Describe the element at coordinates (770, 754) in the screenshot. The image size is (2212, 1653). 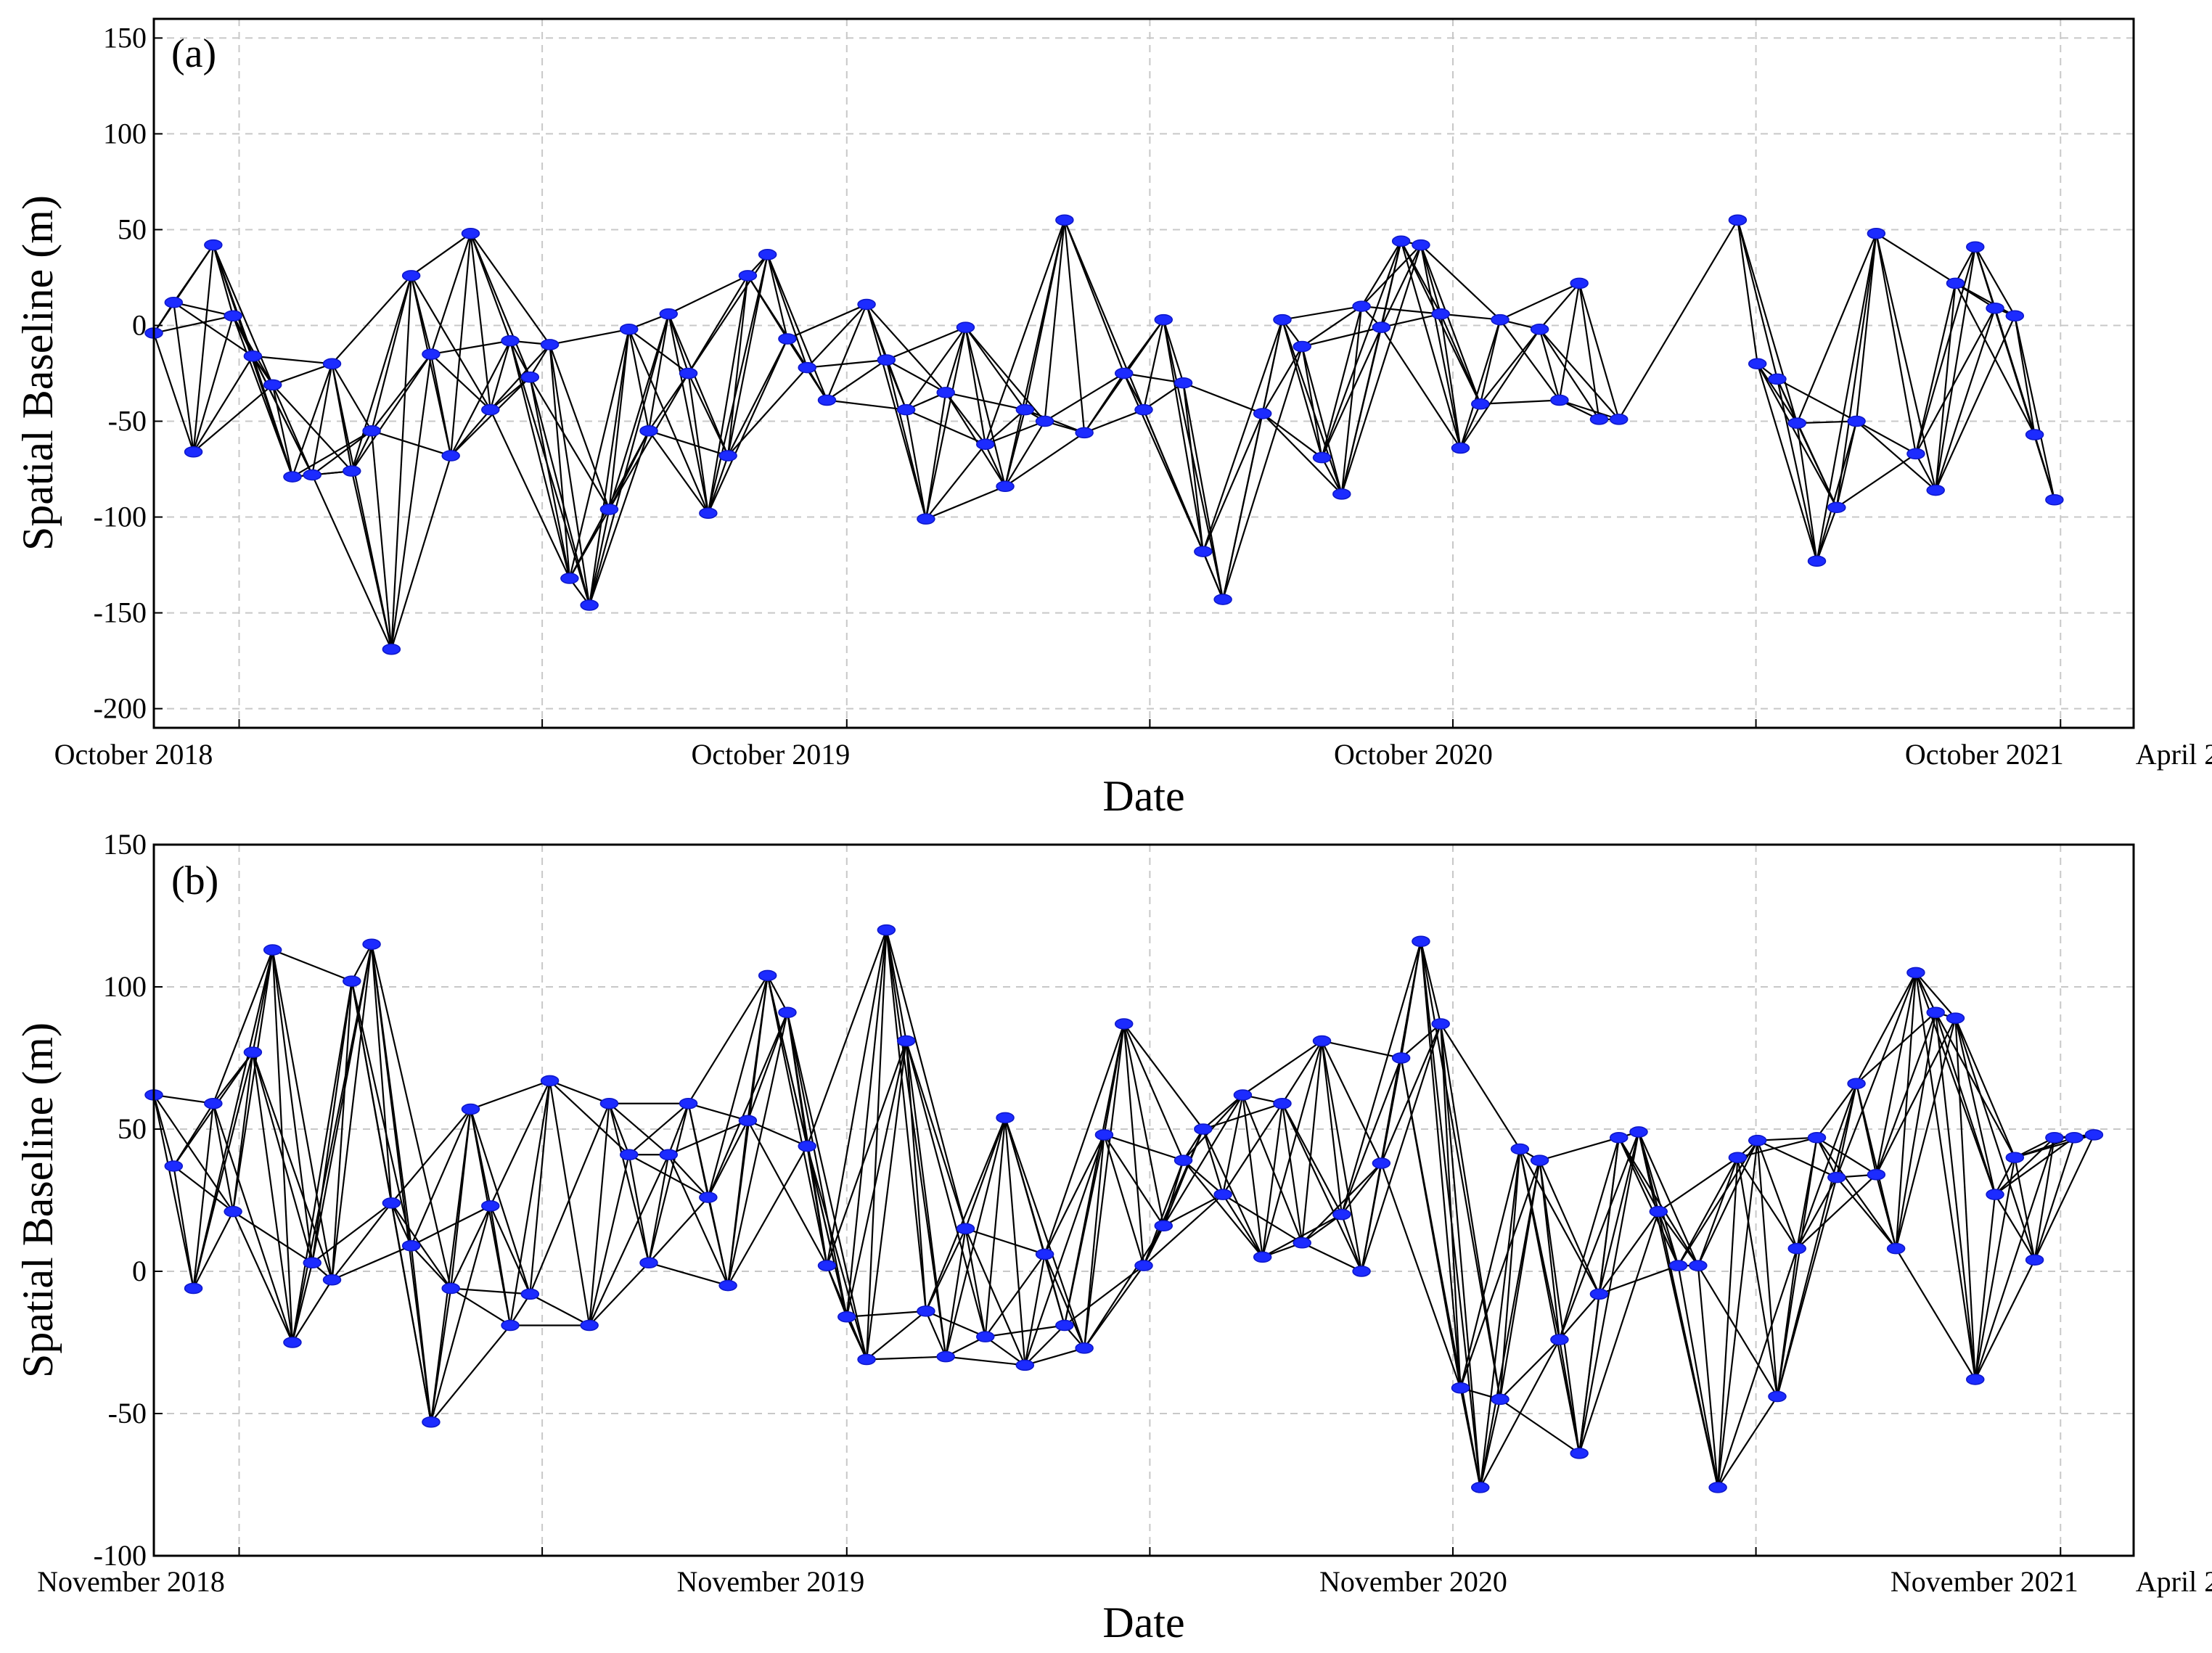
I see `x-tick-label: October 2019` at that location.